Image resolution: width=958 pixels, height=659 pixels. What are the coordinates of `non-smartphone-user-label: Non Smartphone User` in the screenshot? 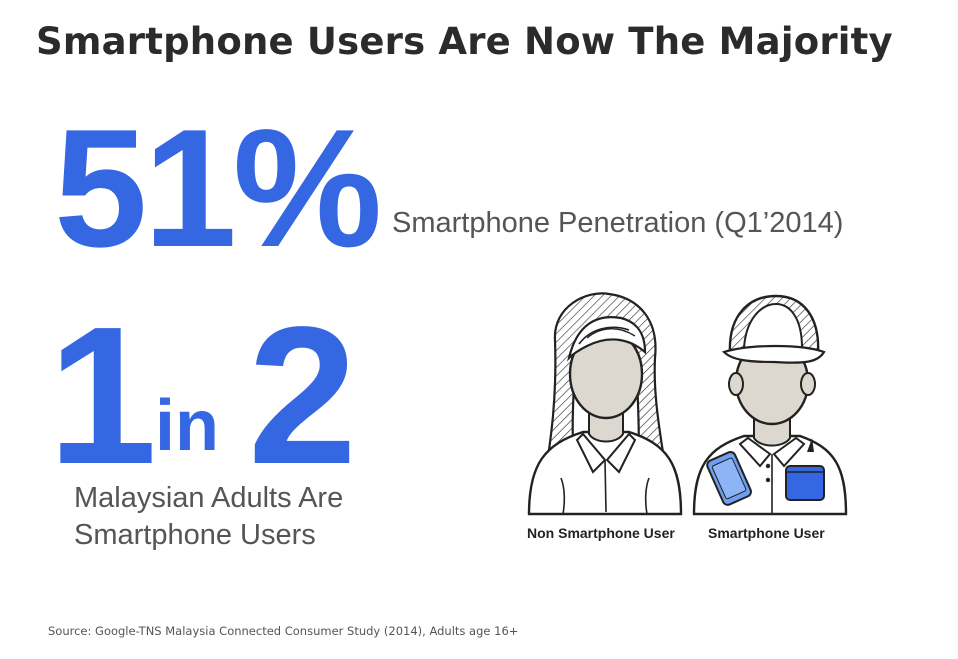 It's located at (601, 533).